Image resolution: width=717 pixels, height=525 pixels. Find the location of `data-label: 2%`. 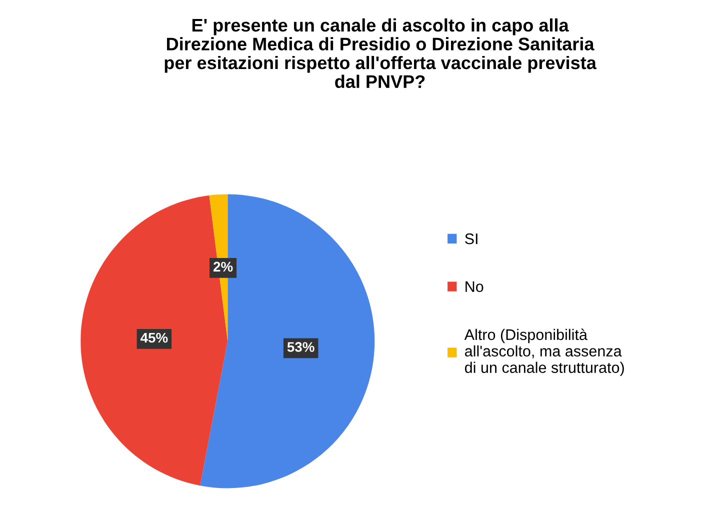

data-label: 2% is located at coordinates (223, 267).